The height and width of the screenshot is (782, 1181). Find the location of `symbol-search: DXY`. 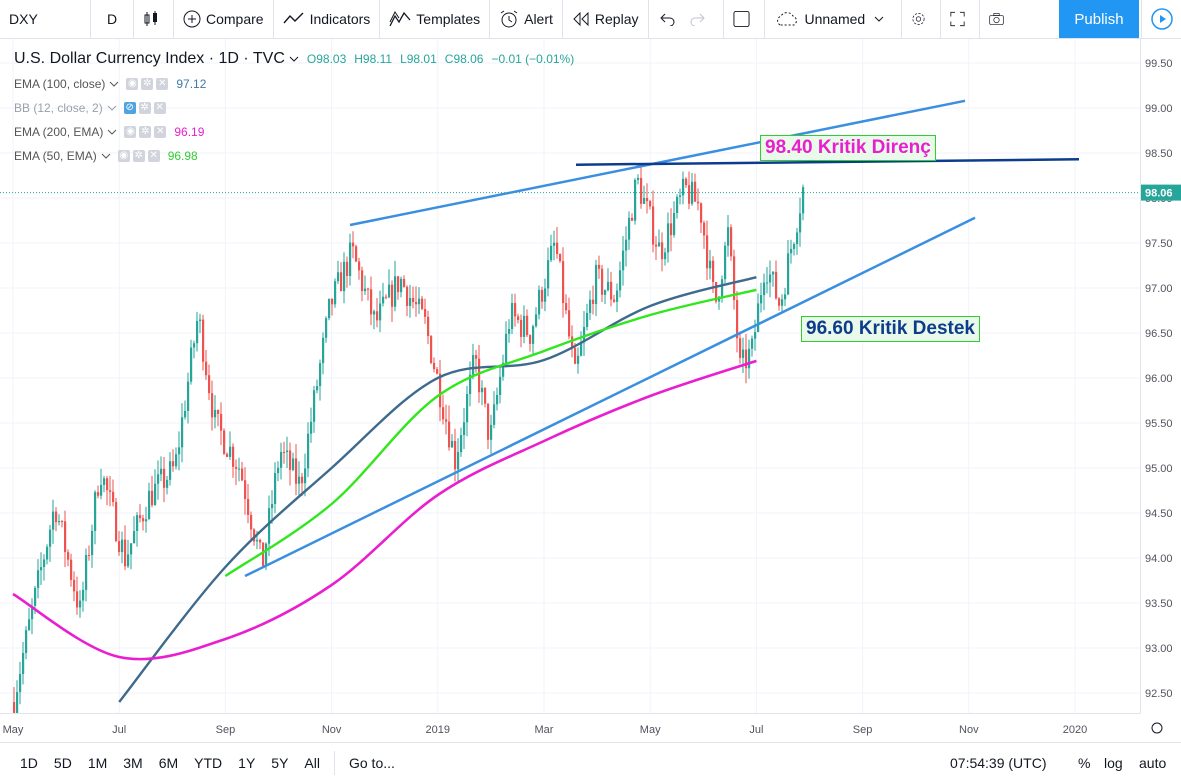

symbol-search: DXY is located at coordinates (45, 19).